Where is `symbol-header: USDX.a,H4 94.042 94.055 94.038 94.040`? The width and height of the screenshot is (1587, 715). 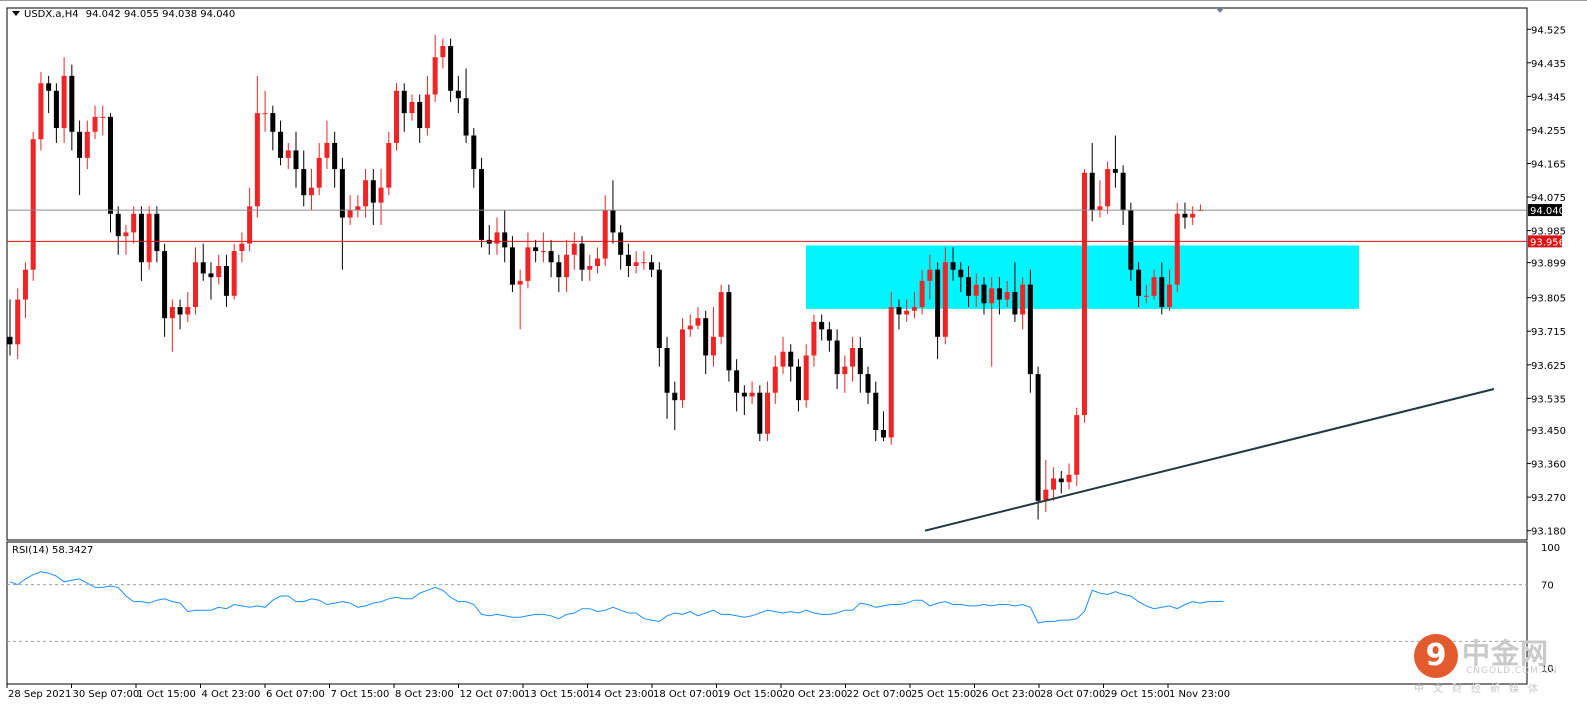 symbol-header: USDX.a,H4 94.042 94.055 94.038 94.040 is located at coordinates (123, 14).